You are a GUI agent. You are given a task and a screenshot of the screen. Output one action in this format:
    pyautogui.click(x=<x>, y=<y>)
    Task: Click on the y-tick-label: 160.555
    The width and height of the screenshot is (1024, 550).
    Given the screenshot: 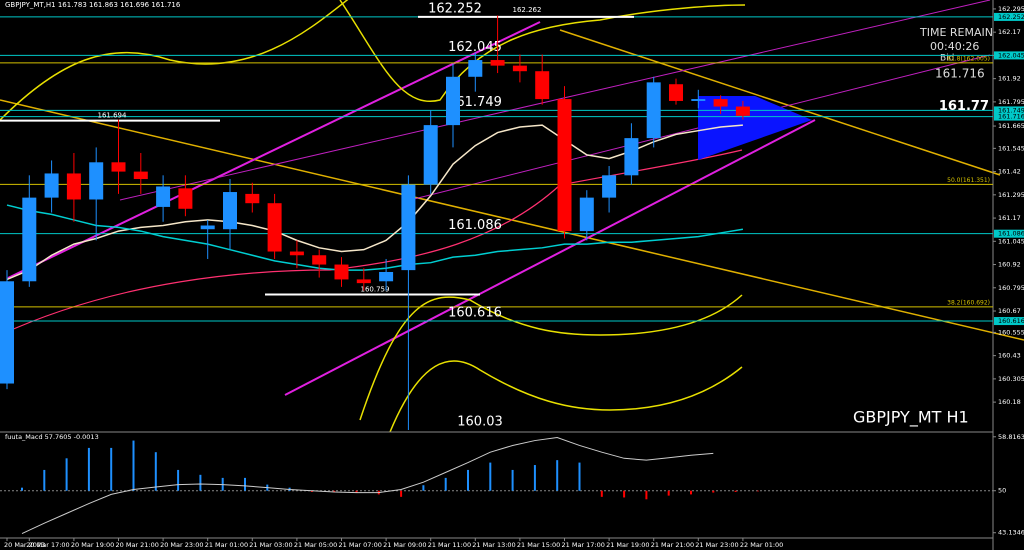 What is the action you would take?
    pyautogui.click(x=1011, y=332)
    